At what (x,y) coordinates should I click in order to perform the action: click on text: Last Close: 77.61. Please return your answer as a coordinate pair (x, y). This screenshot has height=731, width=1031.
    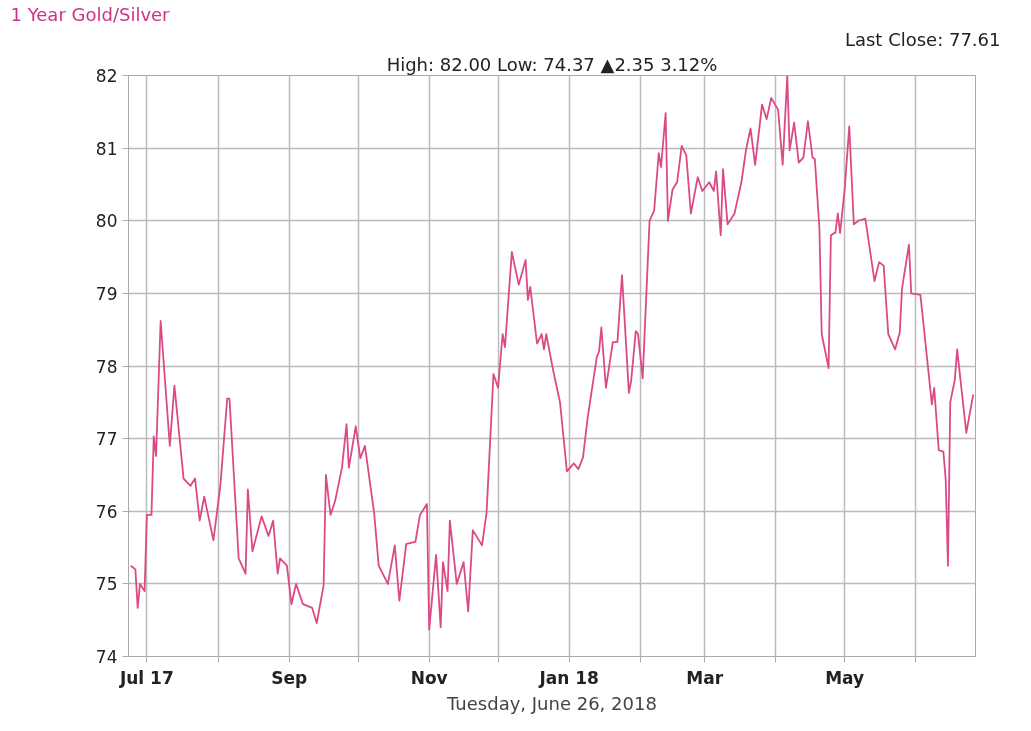
    Looking at the image, I should click on (922, 39).